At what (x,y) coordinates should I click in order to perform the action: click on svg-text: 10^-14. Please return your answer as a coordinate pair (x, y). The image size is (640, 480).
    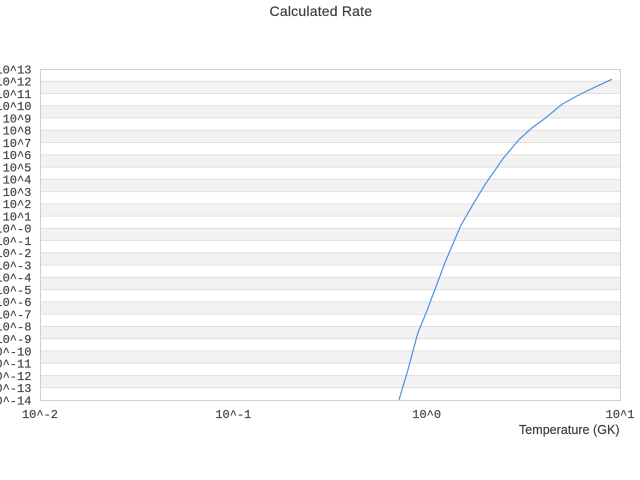
    Looking at the image, I should click on (15, 401).